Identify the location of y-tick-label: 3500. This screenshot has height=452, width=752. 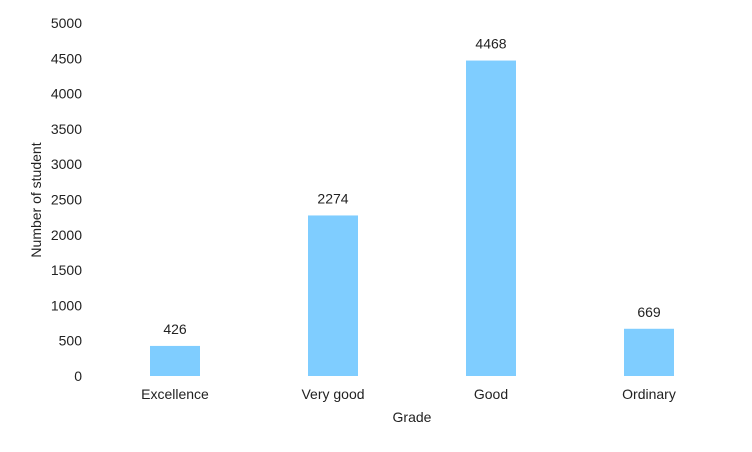
(66, 129).